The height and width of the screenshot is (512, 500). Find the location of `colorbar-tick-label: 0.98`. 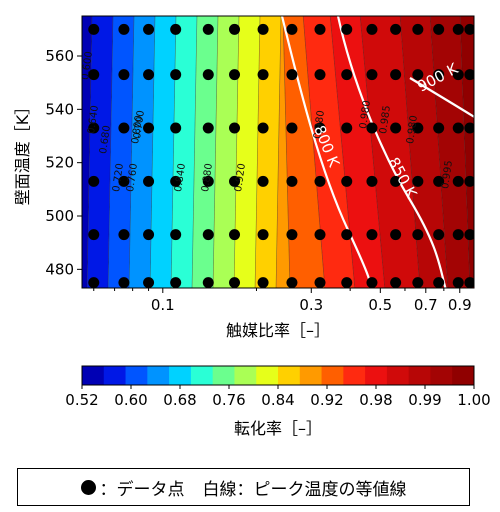

colorbar-tick-label: 0.98 is located at coordinates (375, 400).